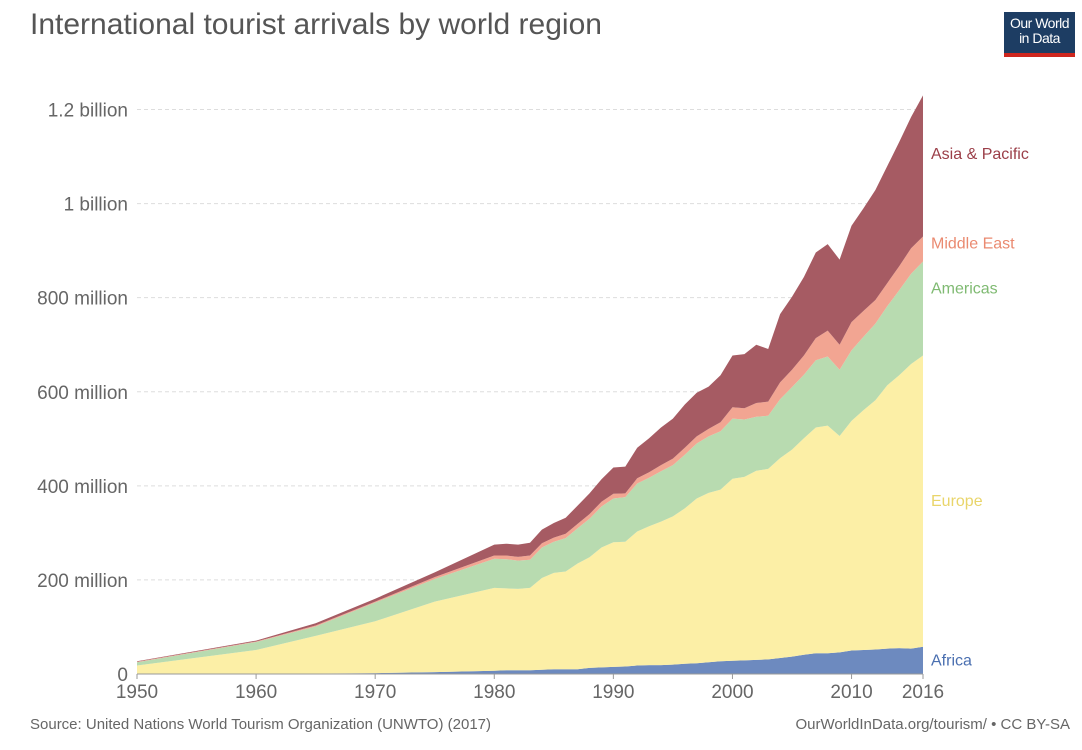 The width and height of the screenshot is (1082, 750). What do you see at coordinates (732, 692) in the screenshot?
I see `x-tick-label: 2000` at bounding box center [732, 692].